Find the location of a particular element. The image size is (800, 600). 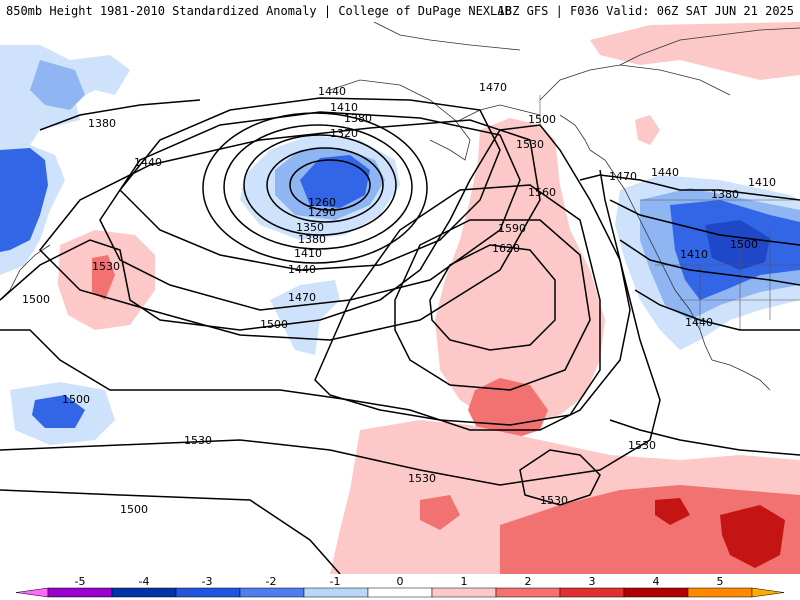

contour-label: 1290 is located at coordinates (322, 212).